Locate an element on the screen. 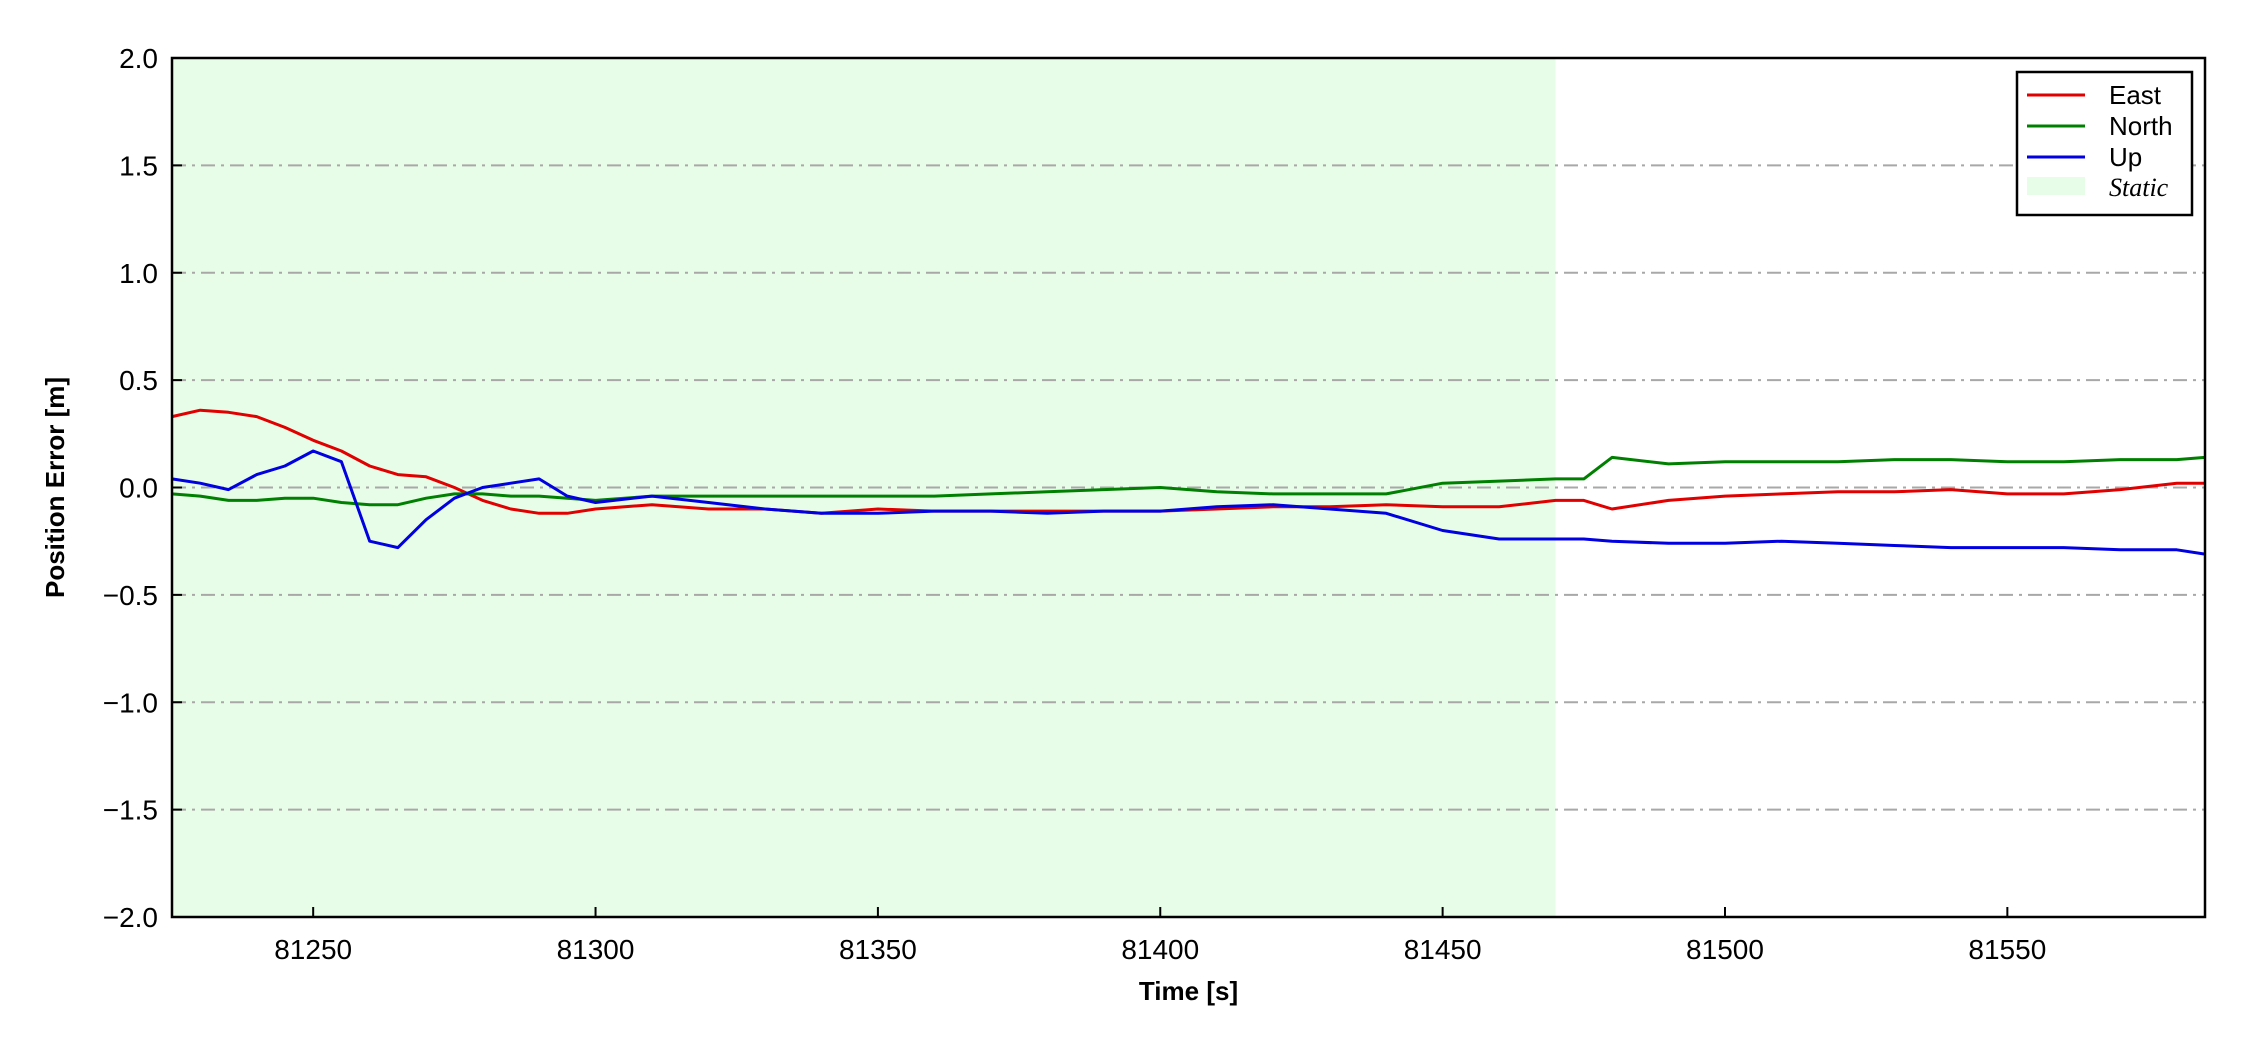  x-tick-label: 81400 is located at coordinates (1160, 949).